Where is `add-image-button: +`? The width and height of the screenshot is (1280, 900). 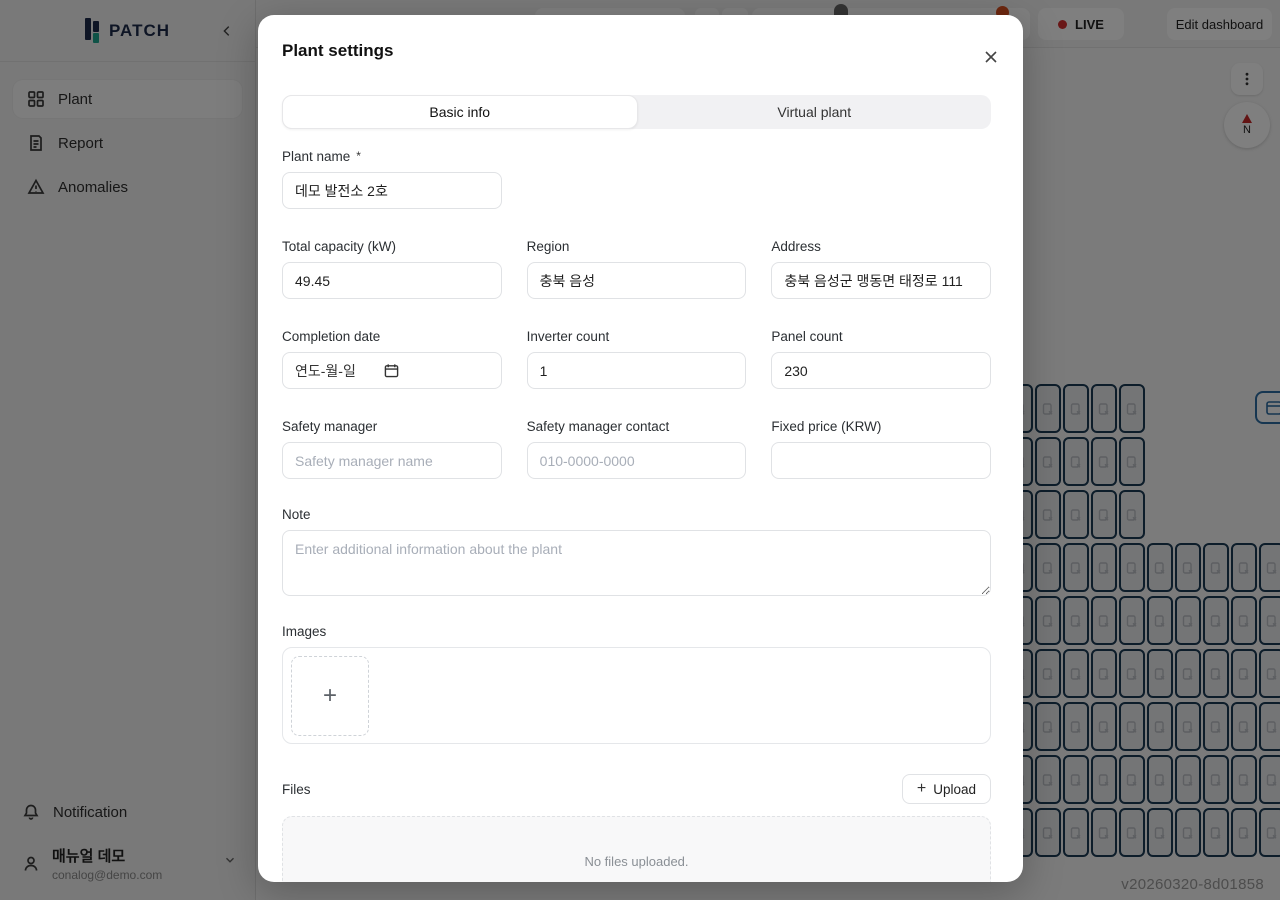
add-image-button: + is located at coordinates (330, 696).